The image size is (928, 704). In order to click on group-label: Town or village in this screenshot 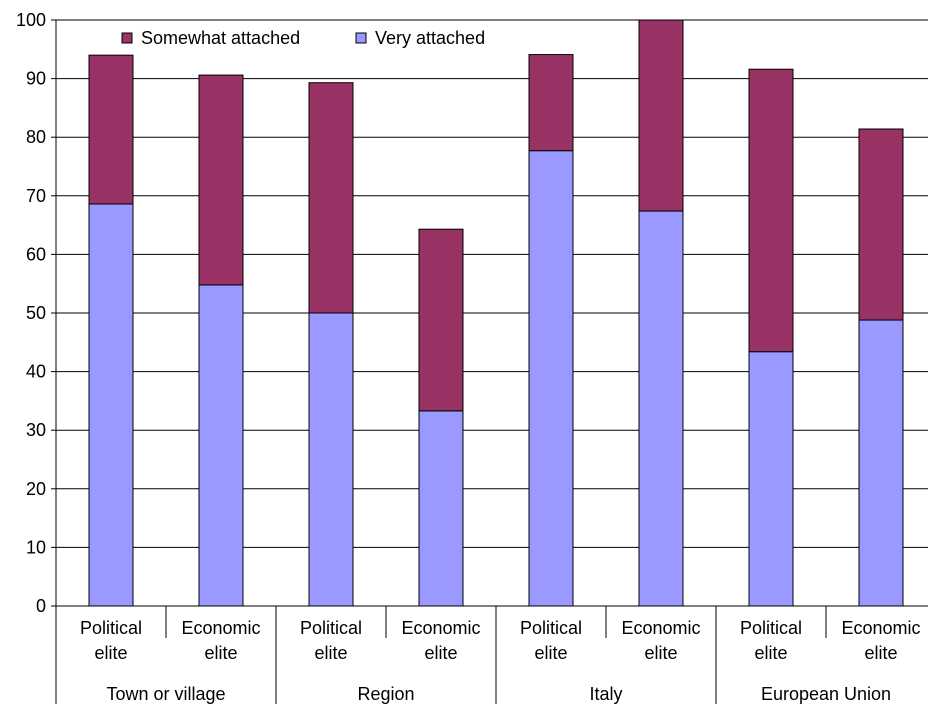, I will do `click(165, 694)`.